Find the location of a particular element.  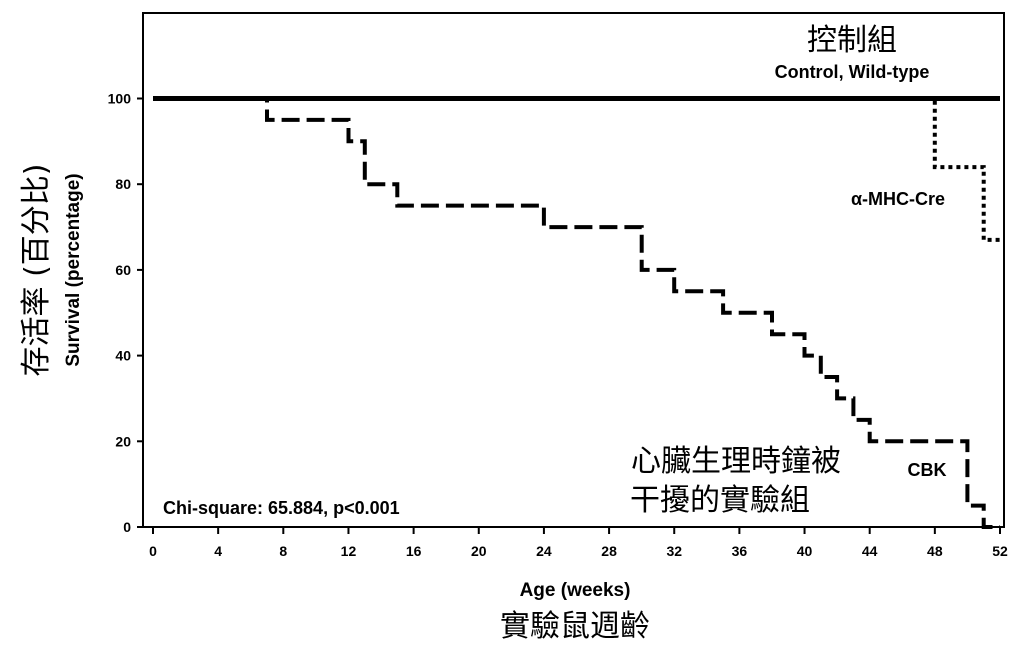

x-tick-label: 4 is located at coordinates (218, 551).